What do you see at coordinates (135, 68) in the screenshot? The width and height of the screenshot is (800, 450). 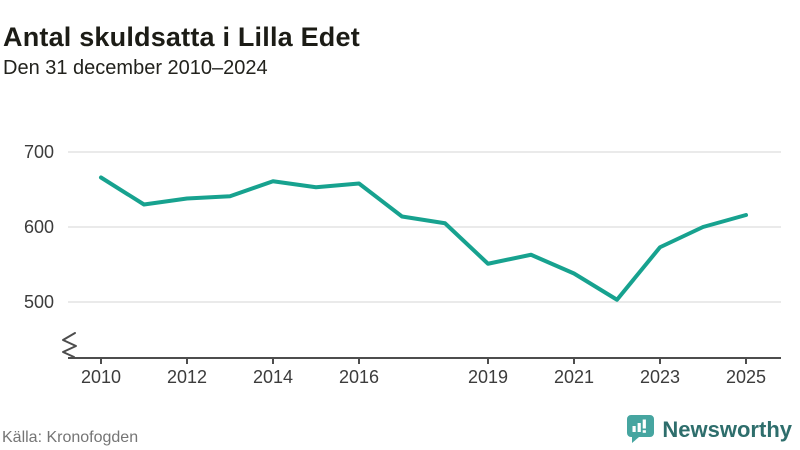 I see `chart-subtitle: Den 31 december 2010–2024` at bounding box center [135, 68].